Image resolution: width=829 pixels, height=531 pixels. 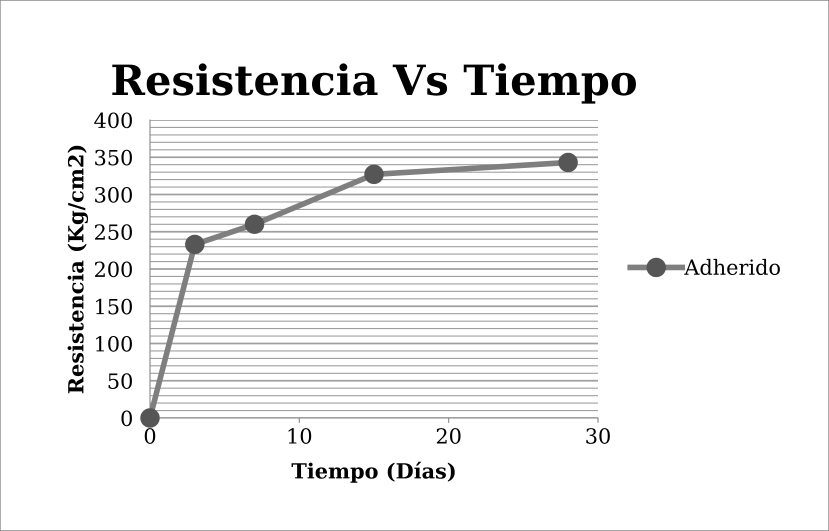 I want to click on y-tick-label: 50, so click(x=120, y=381).